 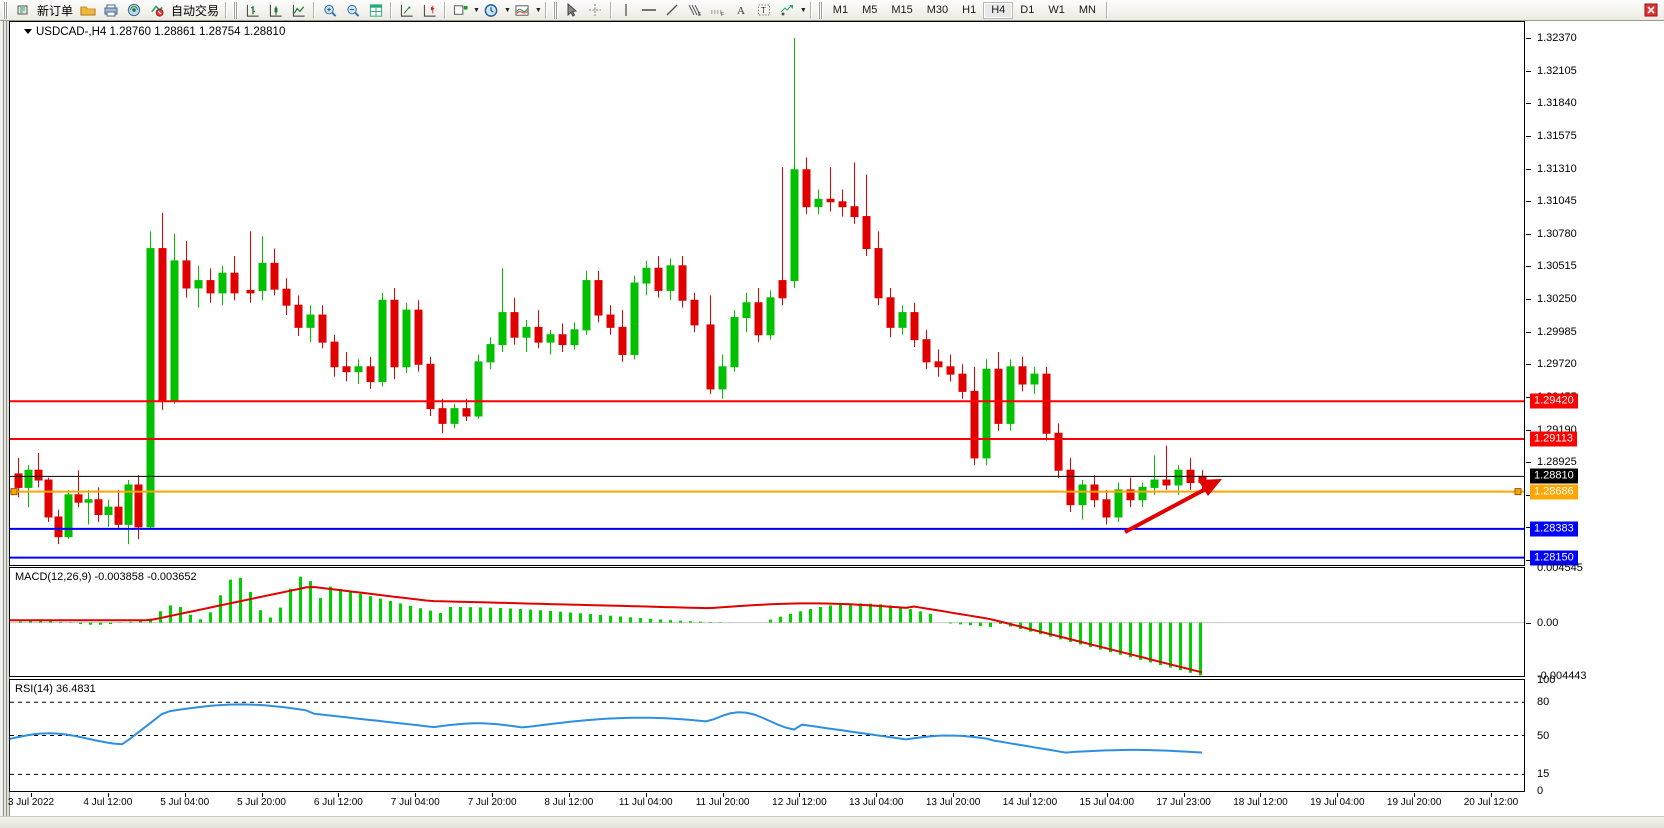 What do you see at coordinates (106, 577) in the screenshot?
I see `macd-label: MACD(12,26,9) -0.003858 -0.003652` at bounding box center [106, 577].